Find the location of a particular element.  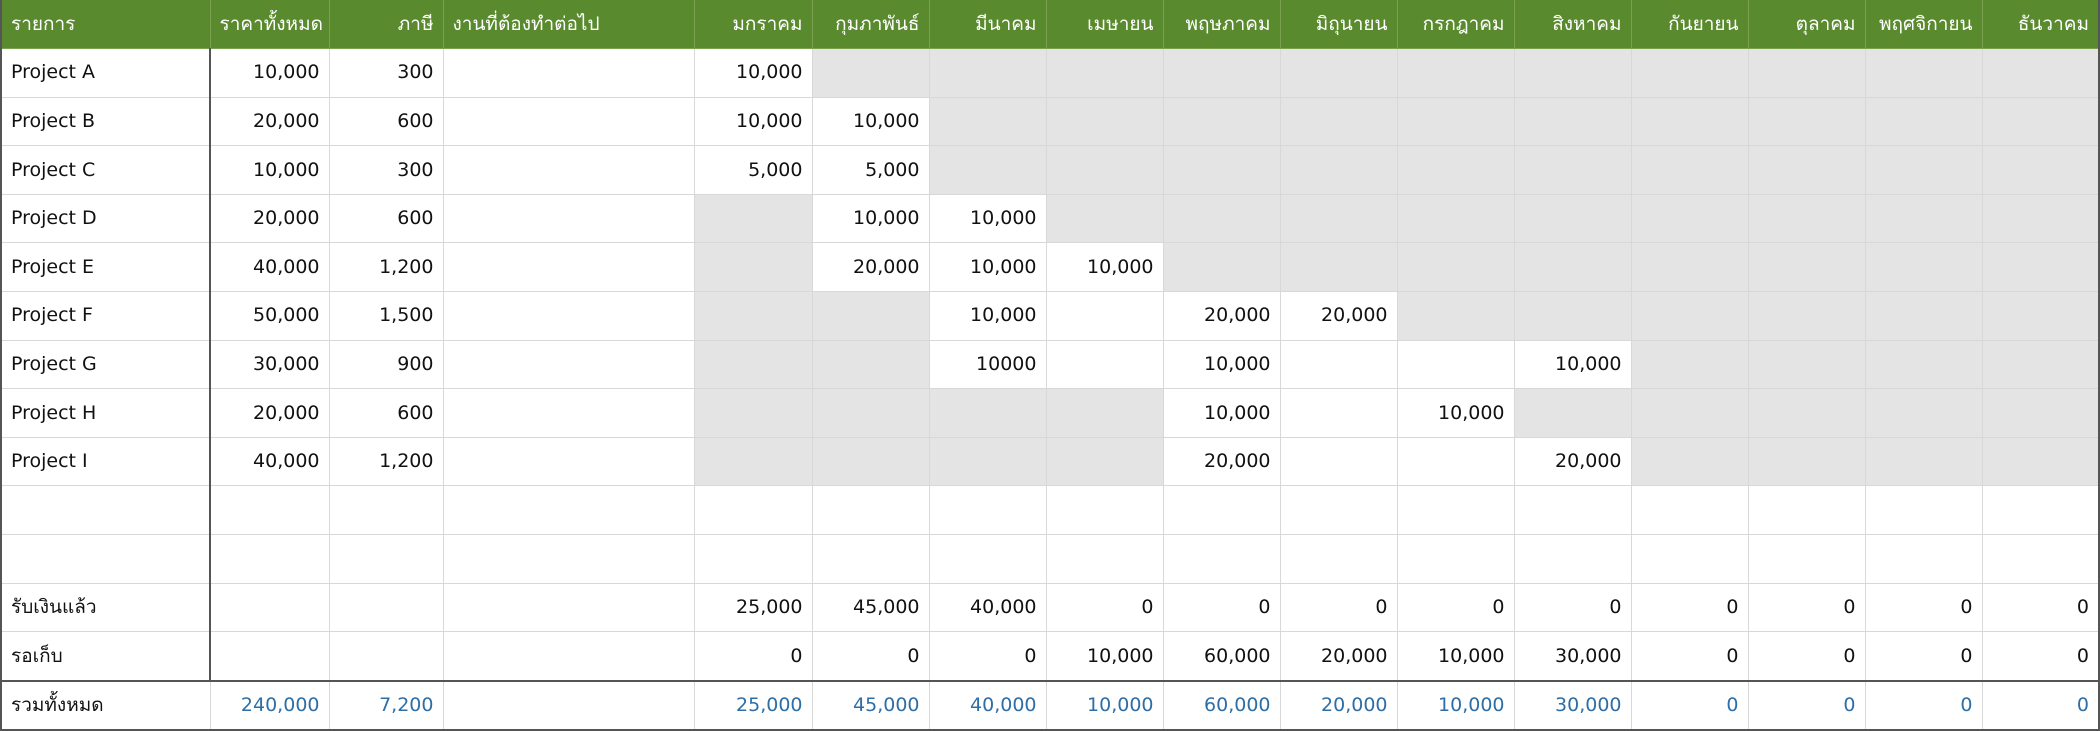

header-tax: ภาษี is located at coordinates (386, 24).